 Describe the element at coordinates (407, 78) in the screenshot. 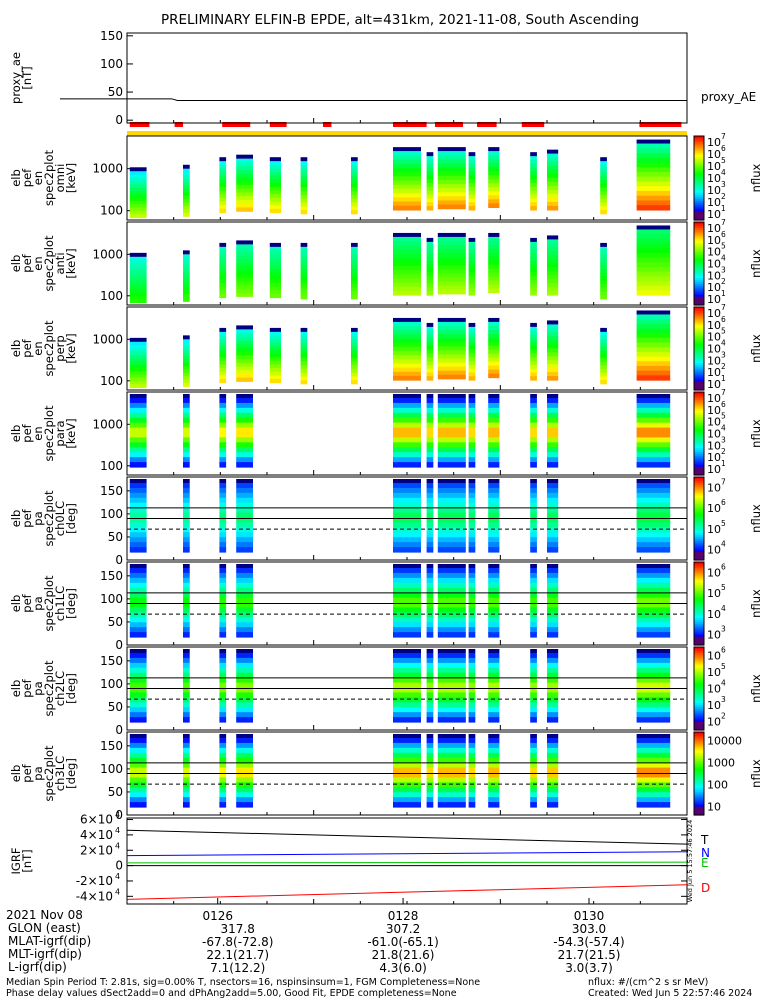

I see `panel-frame` at that location.